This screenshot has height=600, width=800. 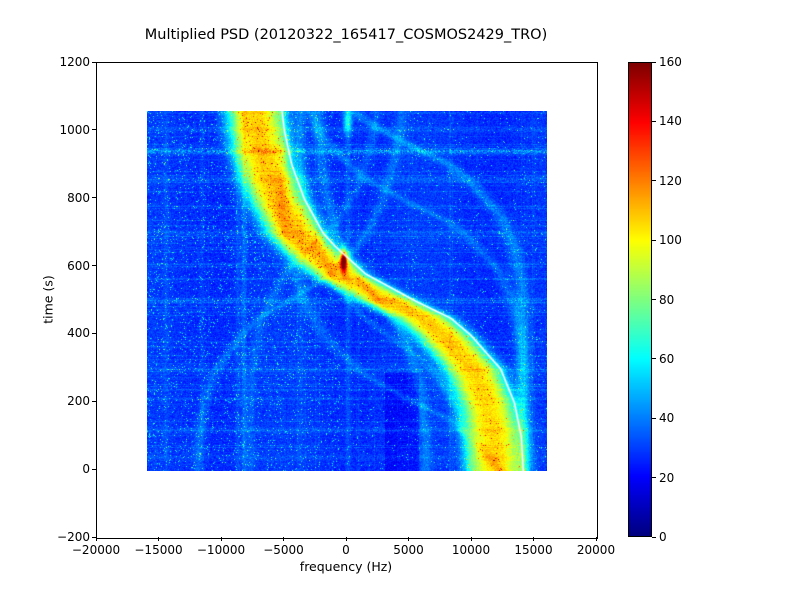 What do you see at coordinates (667, 358) in the screenshot?
I see `colorbar-tick-label: 60` at bounding box center [667, 358].